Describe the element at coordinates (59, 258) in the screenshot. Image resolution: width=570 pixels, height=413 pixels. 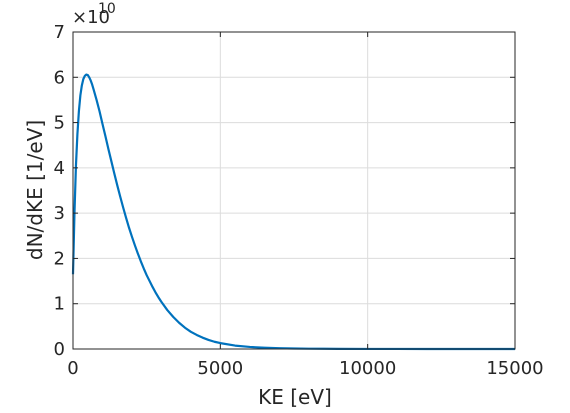
I see `y-tick-label: 2` at that location.